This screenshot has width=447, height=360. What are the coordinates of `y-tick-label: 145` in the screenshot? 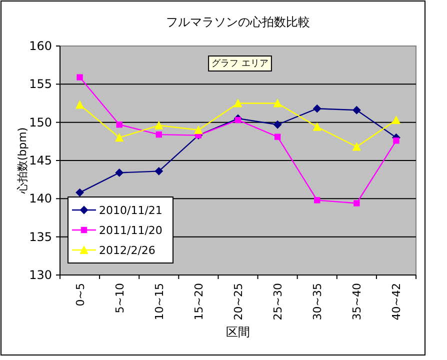 It's located at (40, 161).